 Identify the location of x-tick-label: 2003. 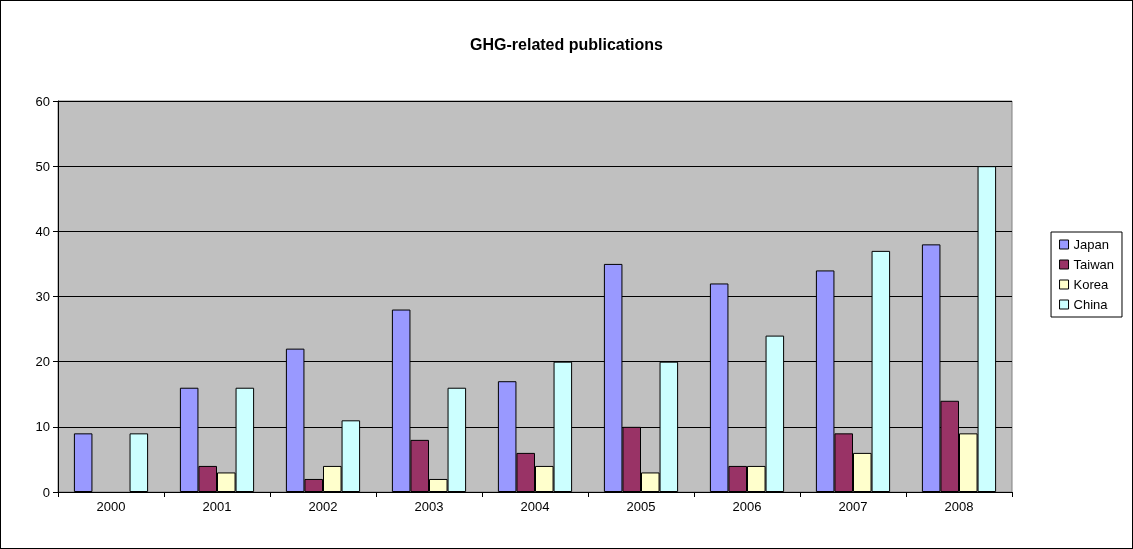
(429, 506).